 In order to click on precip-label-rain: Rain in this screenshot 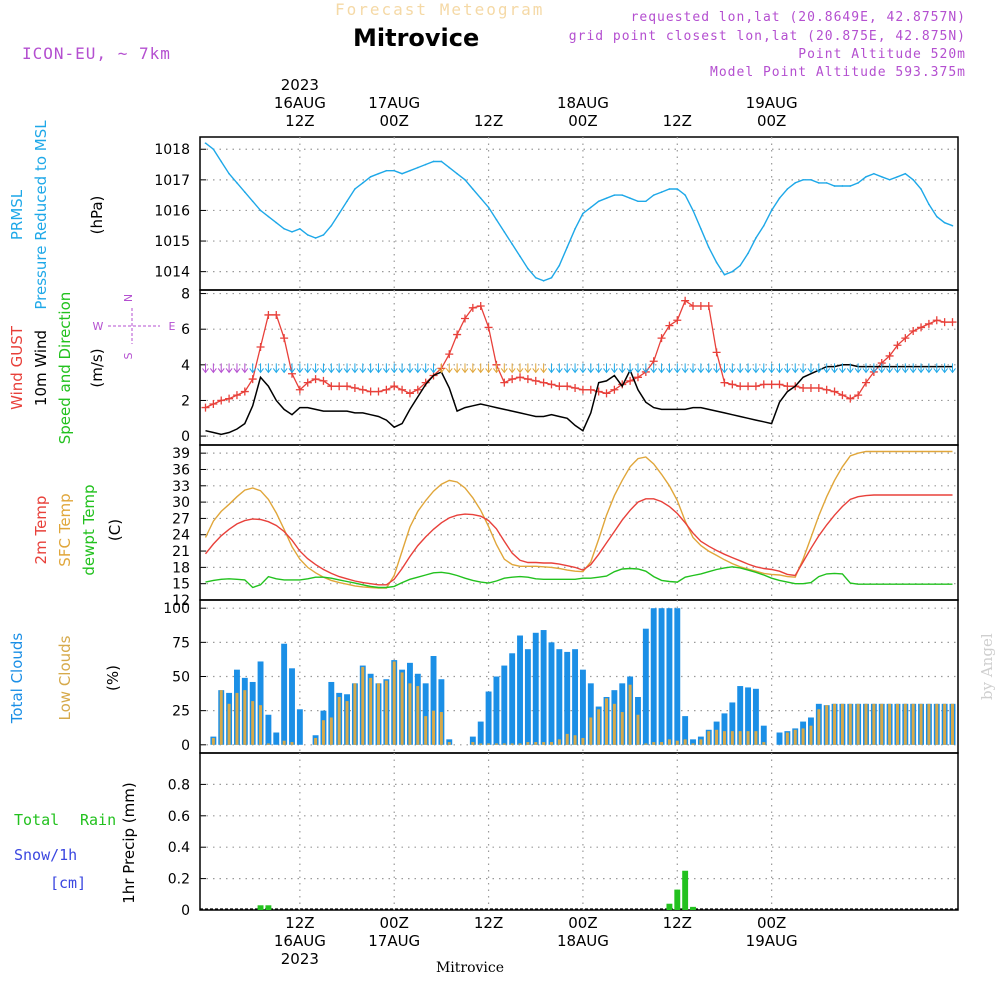, I will do `click(98, 820)`.